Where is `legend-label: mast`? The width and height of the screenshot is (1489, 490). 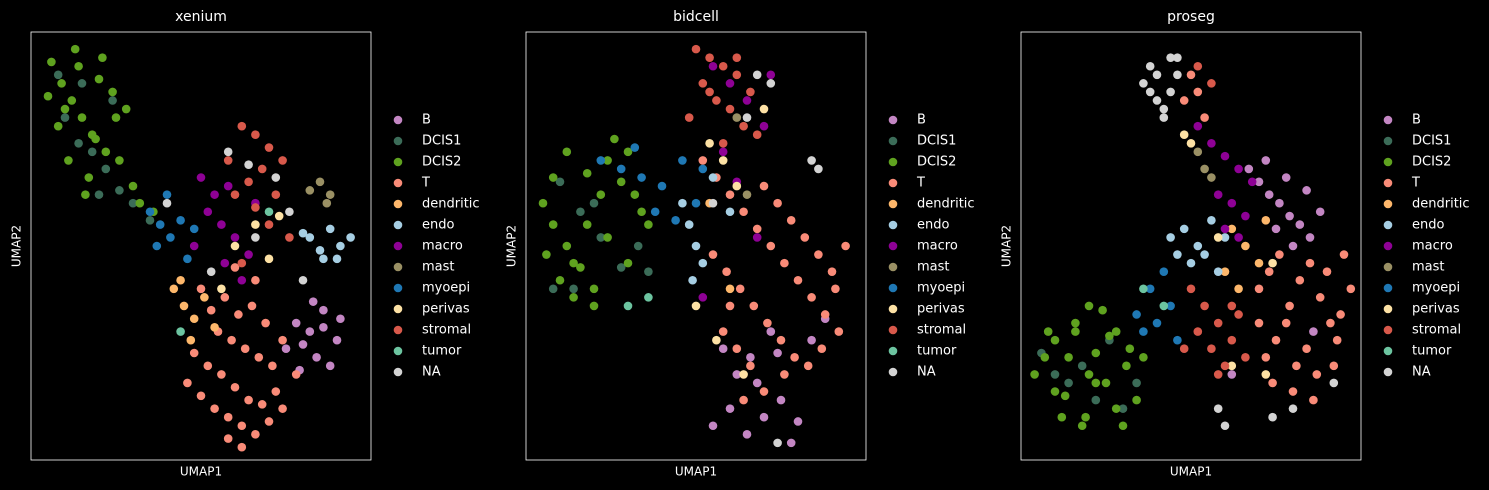
legend-label: mast is located at coordinates (1428, 267).